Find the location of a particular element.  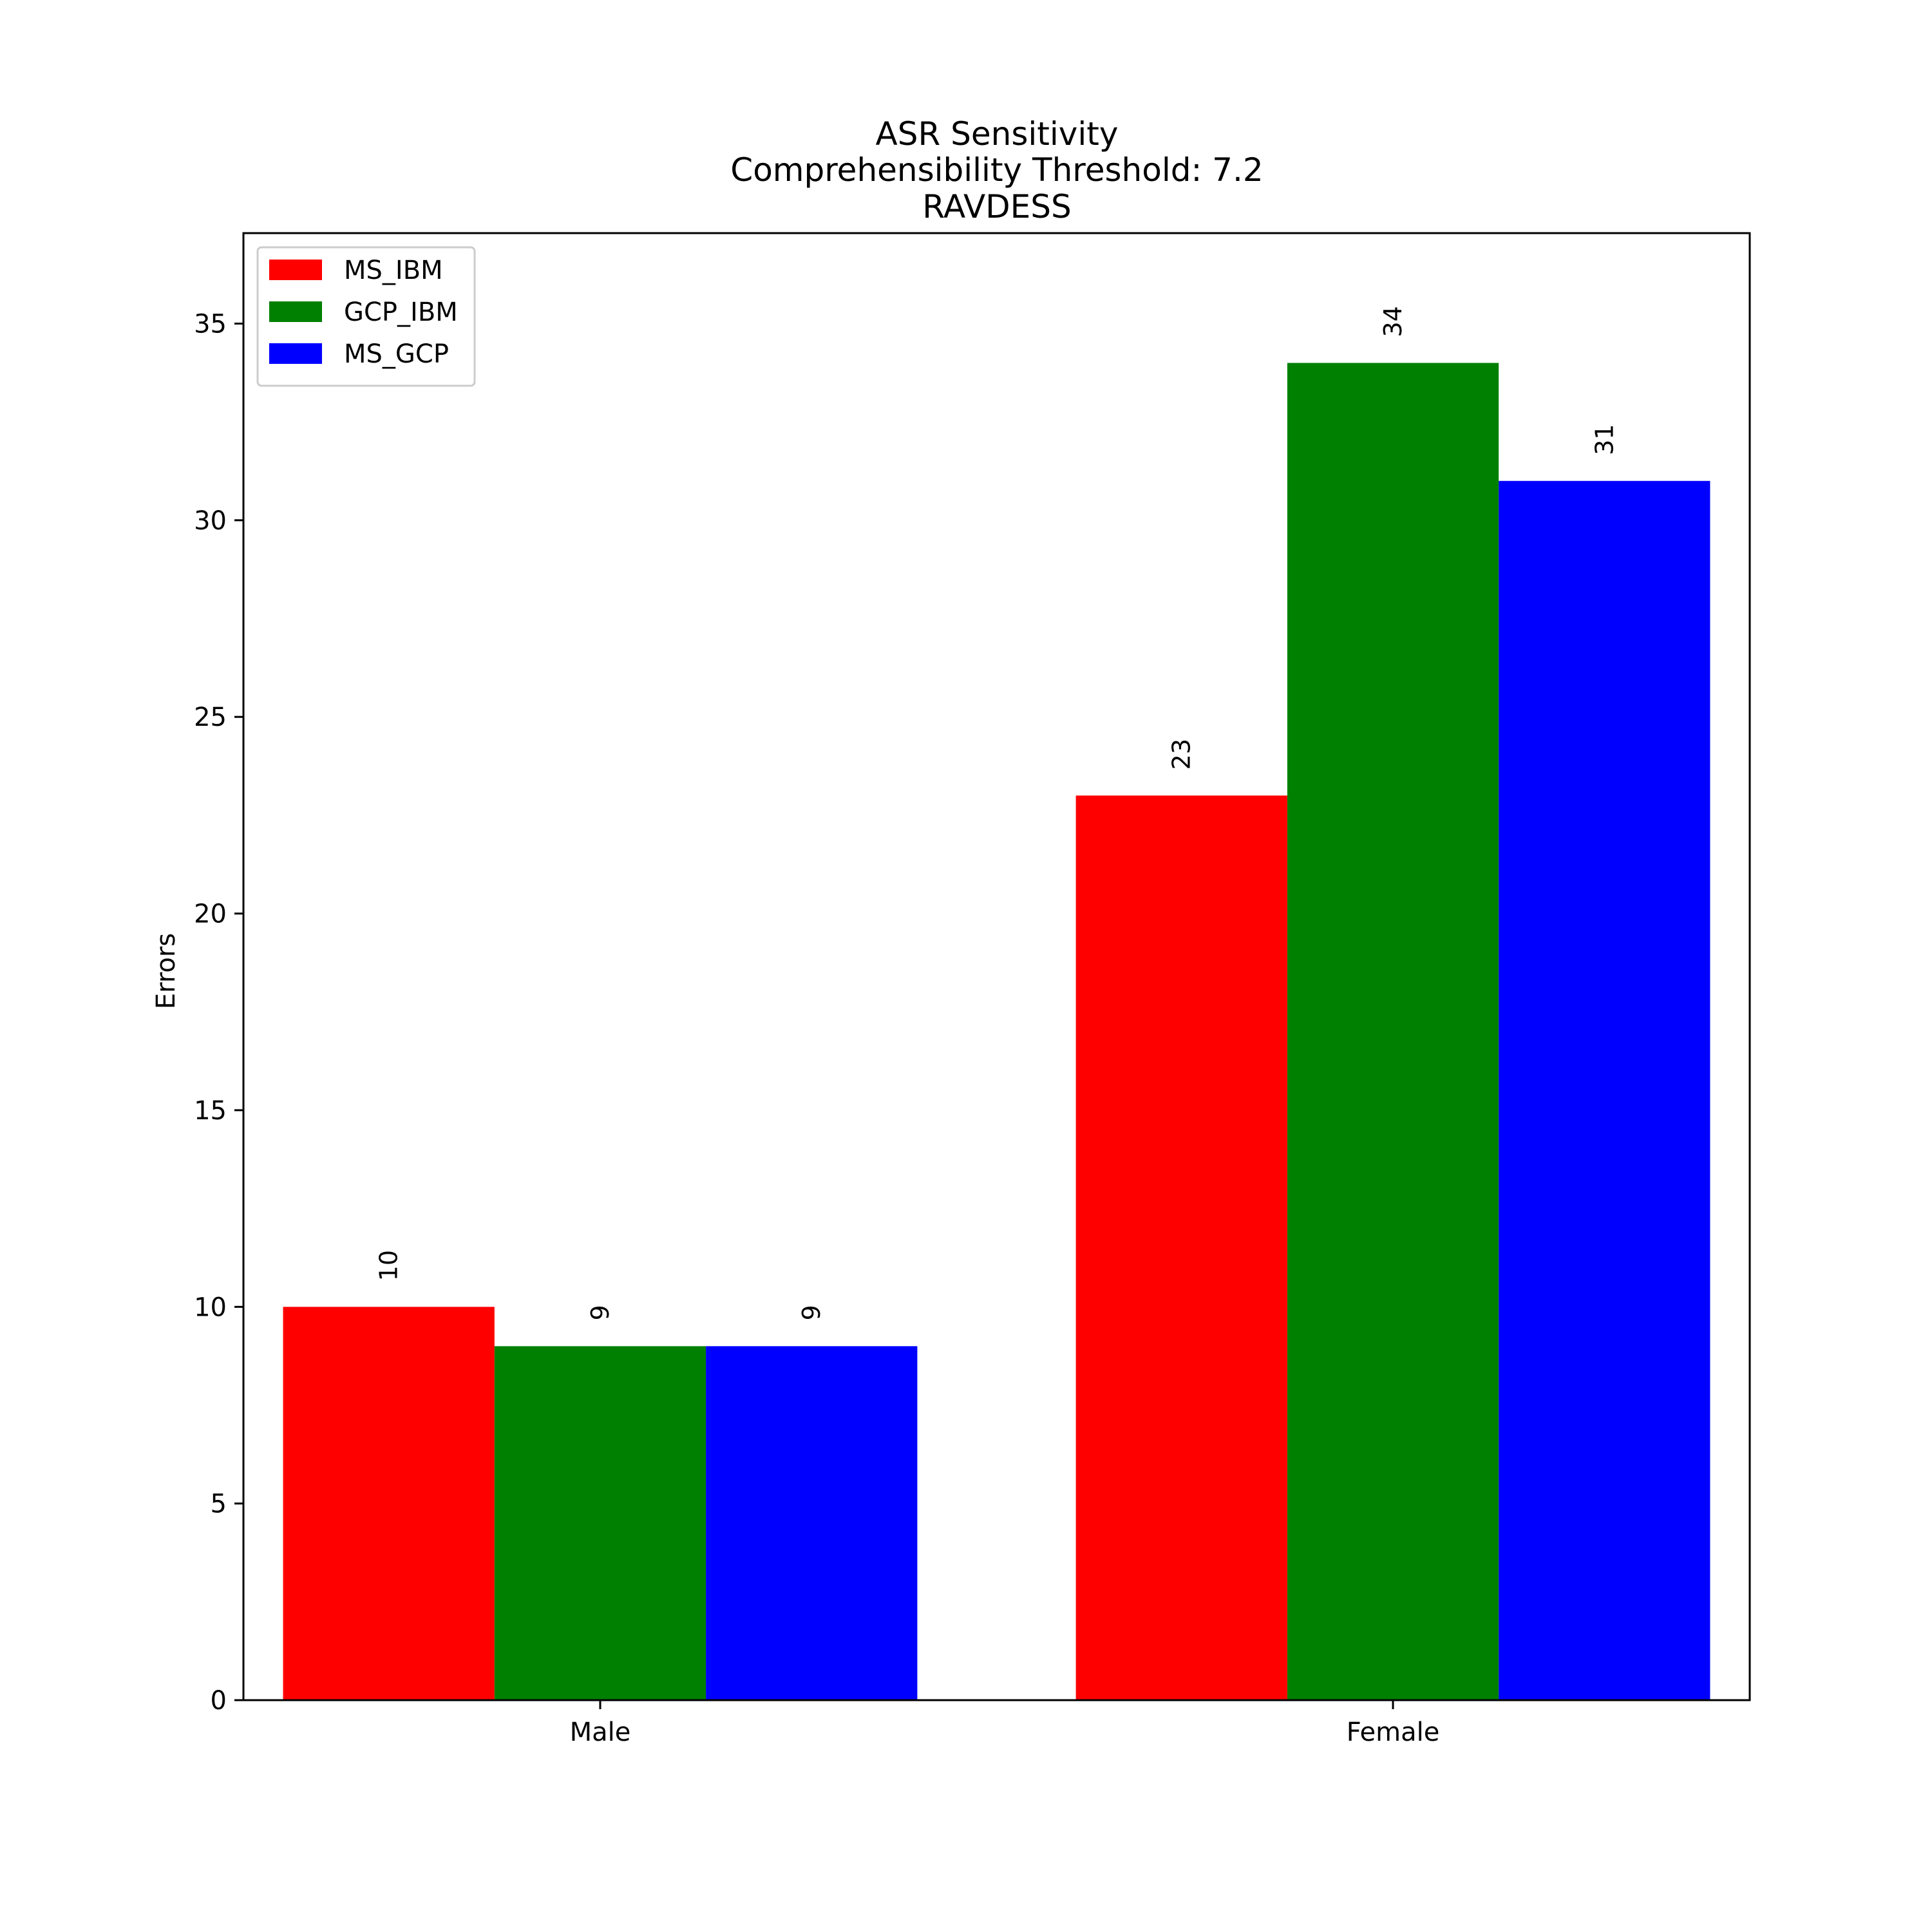

y-axis-label: Errors is located at coordinates (166, 971).